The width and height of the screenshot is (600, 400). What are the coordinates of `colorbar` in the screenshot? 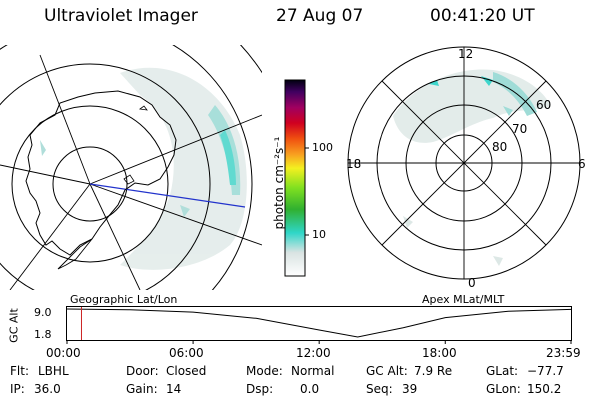 It's located at (296, 178).